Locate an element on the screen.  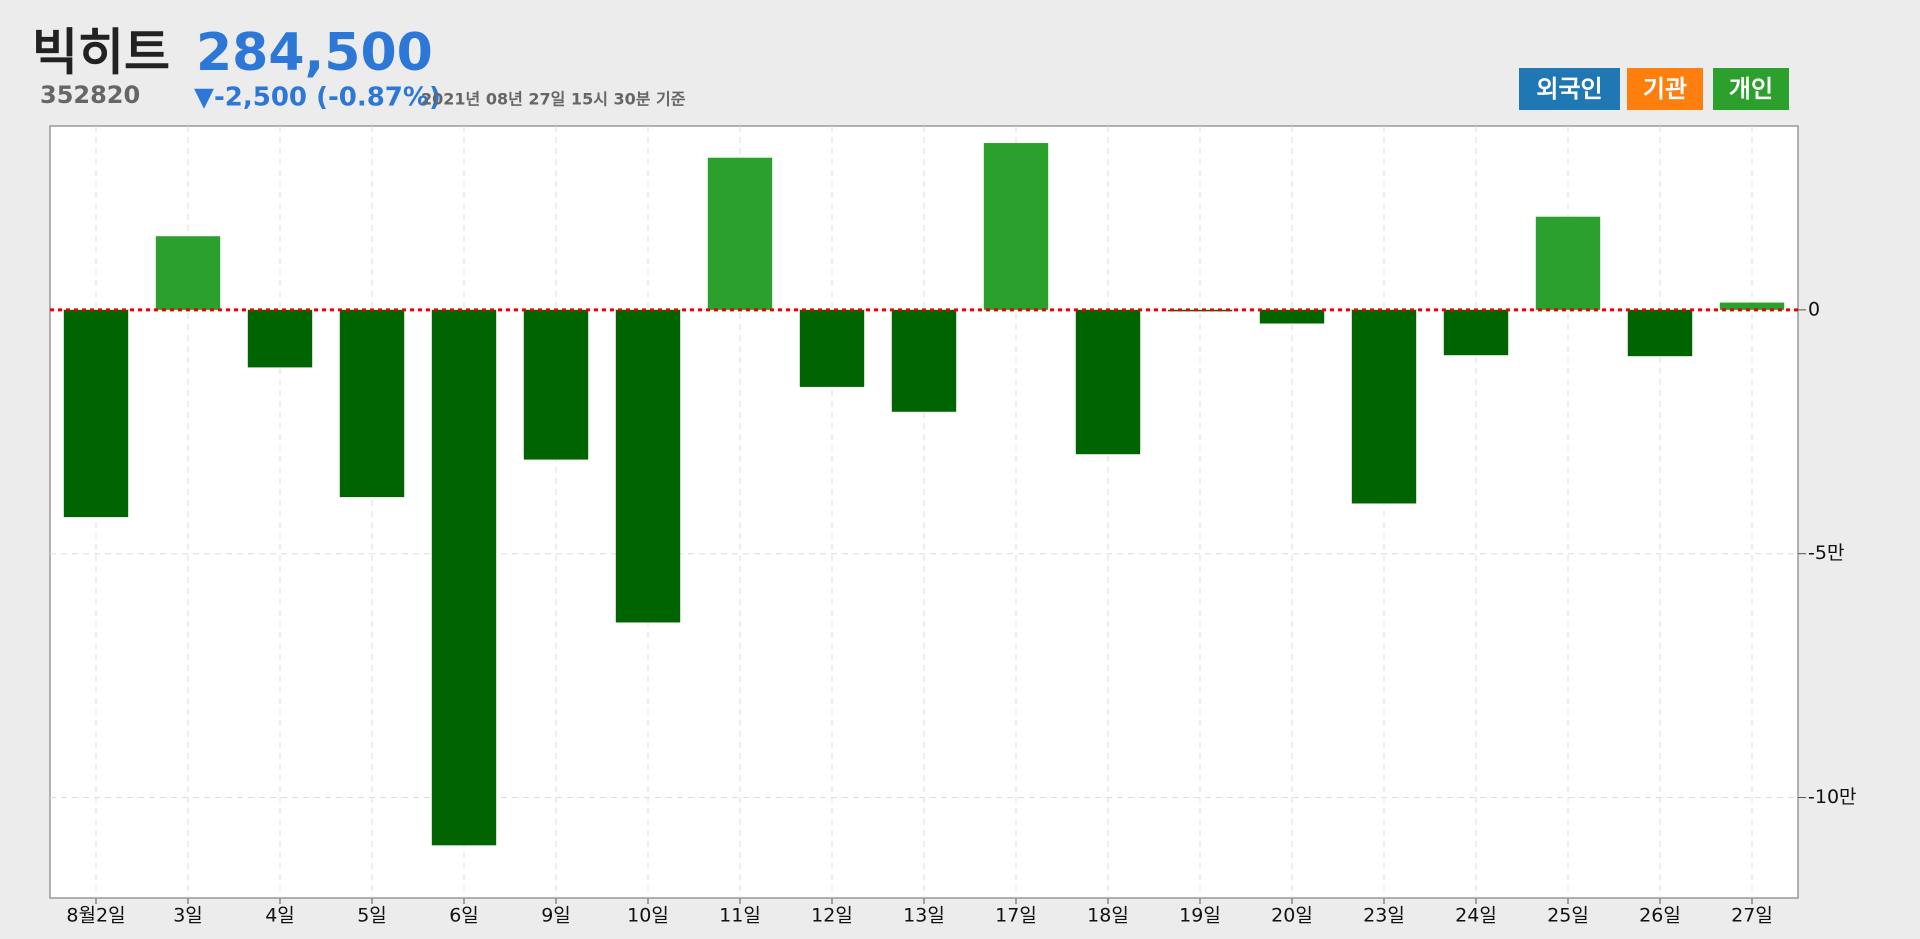
stock-code: 352820 is located at coordinates (90, 95).